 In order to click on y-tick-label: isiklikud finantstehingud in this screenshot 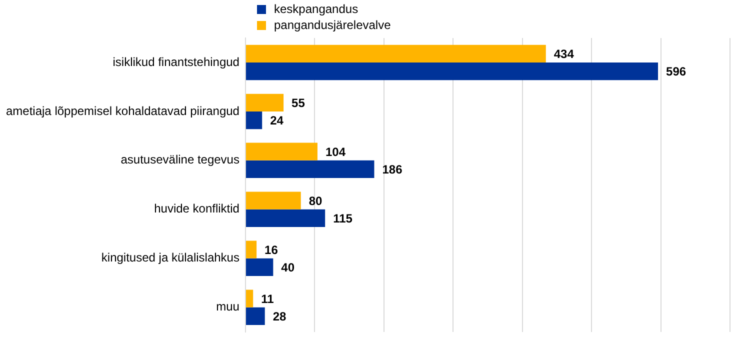, I will do `click(176, 61)`.